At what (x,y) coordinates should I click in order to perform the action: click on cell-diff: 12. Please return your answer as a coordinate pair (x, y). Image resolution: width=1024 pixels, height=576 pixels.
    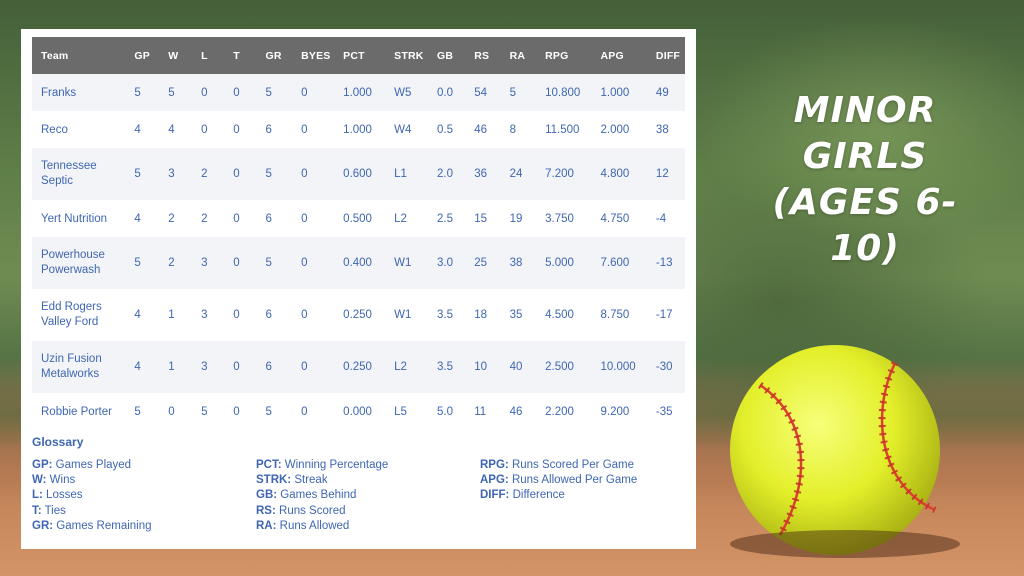
    Looking at the image, I should click on (668, 174).